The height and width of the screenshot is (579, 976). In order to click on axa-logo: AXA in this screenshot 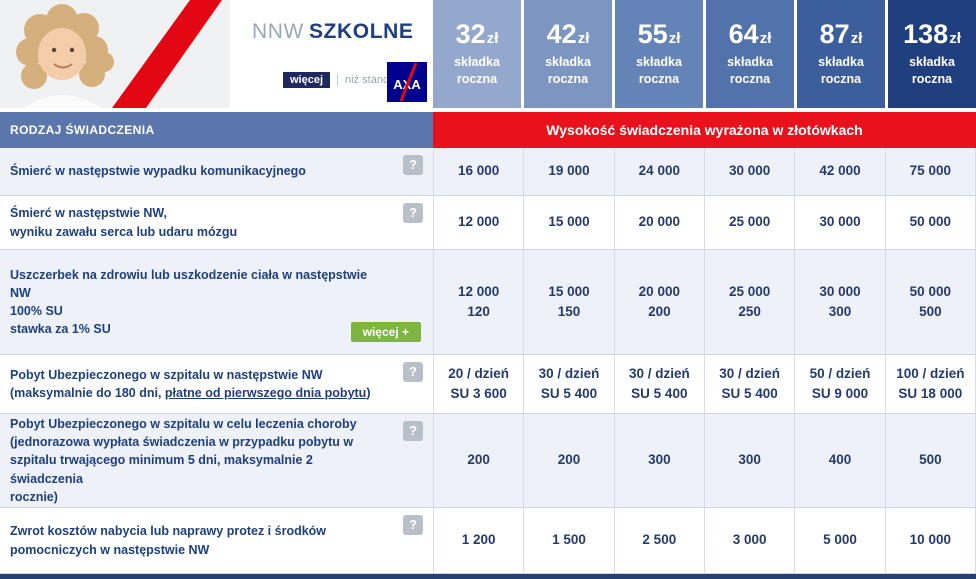, I will do `click(407, 82)`.